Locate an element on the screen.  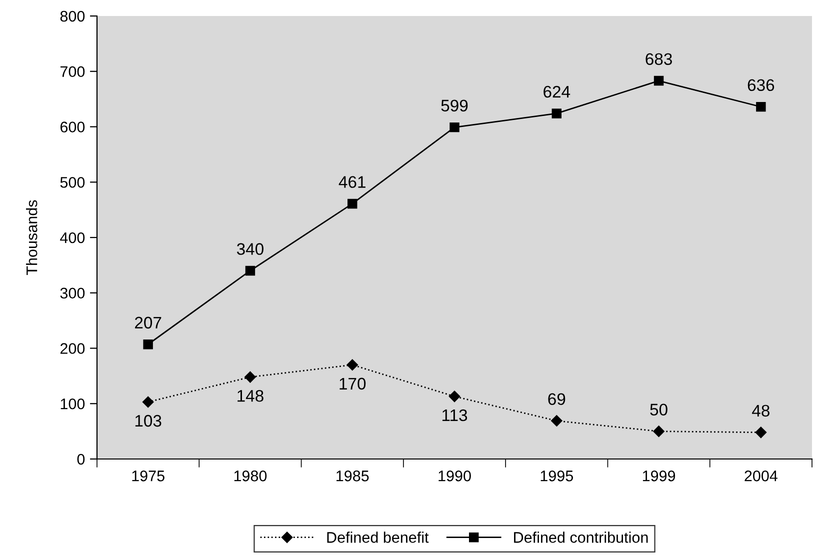
y-tick-label: 700 is located at coordinates (72, 72).